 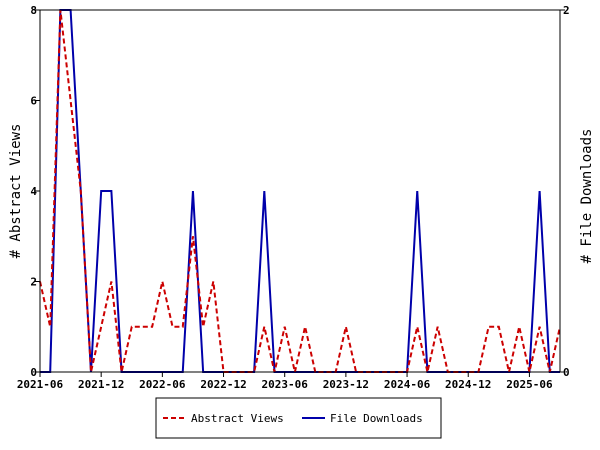 I want to click on left-tick-label: 0, so click(x=33, y=372).